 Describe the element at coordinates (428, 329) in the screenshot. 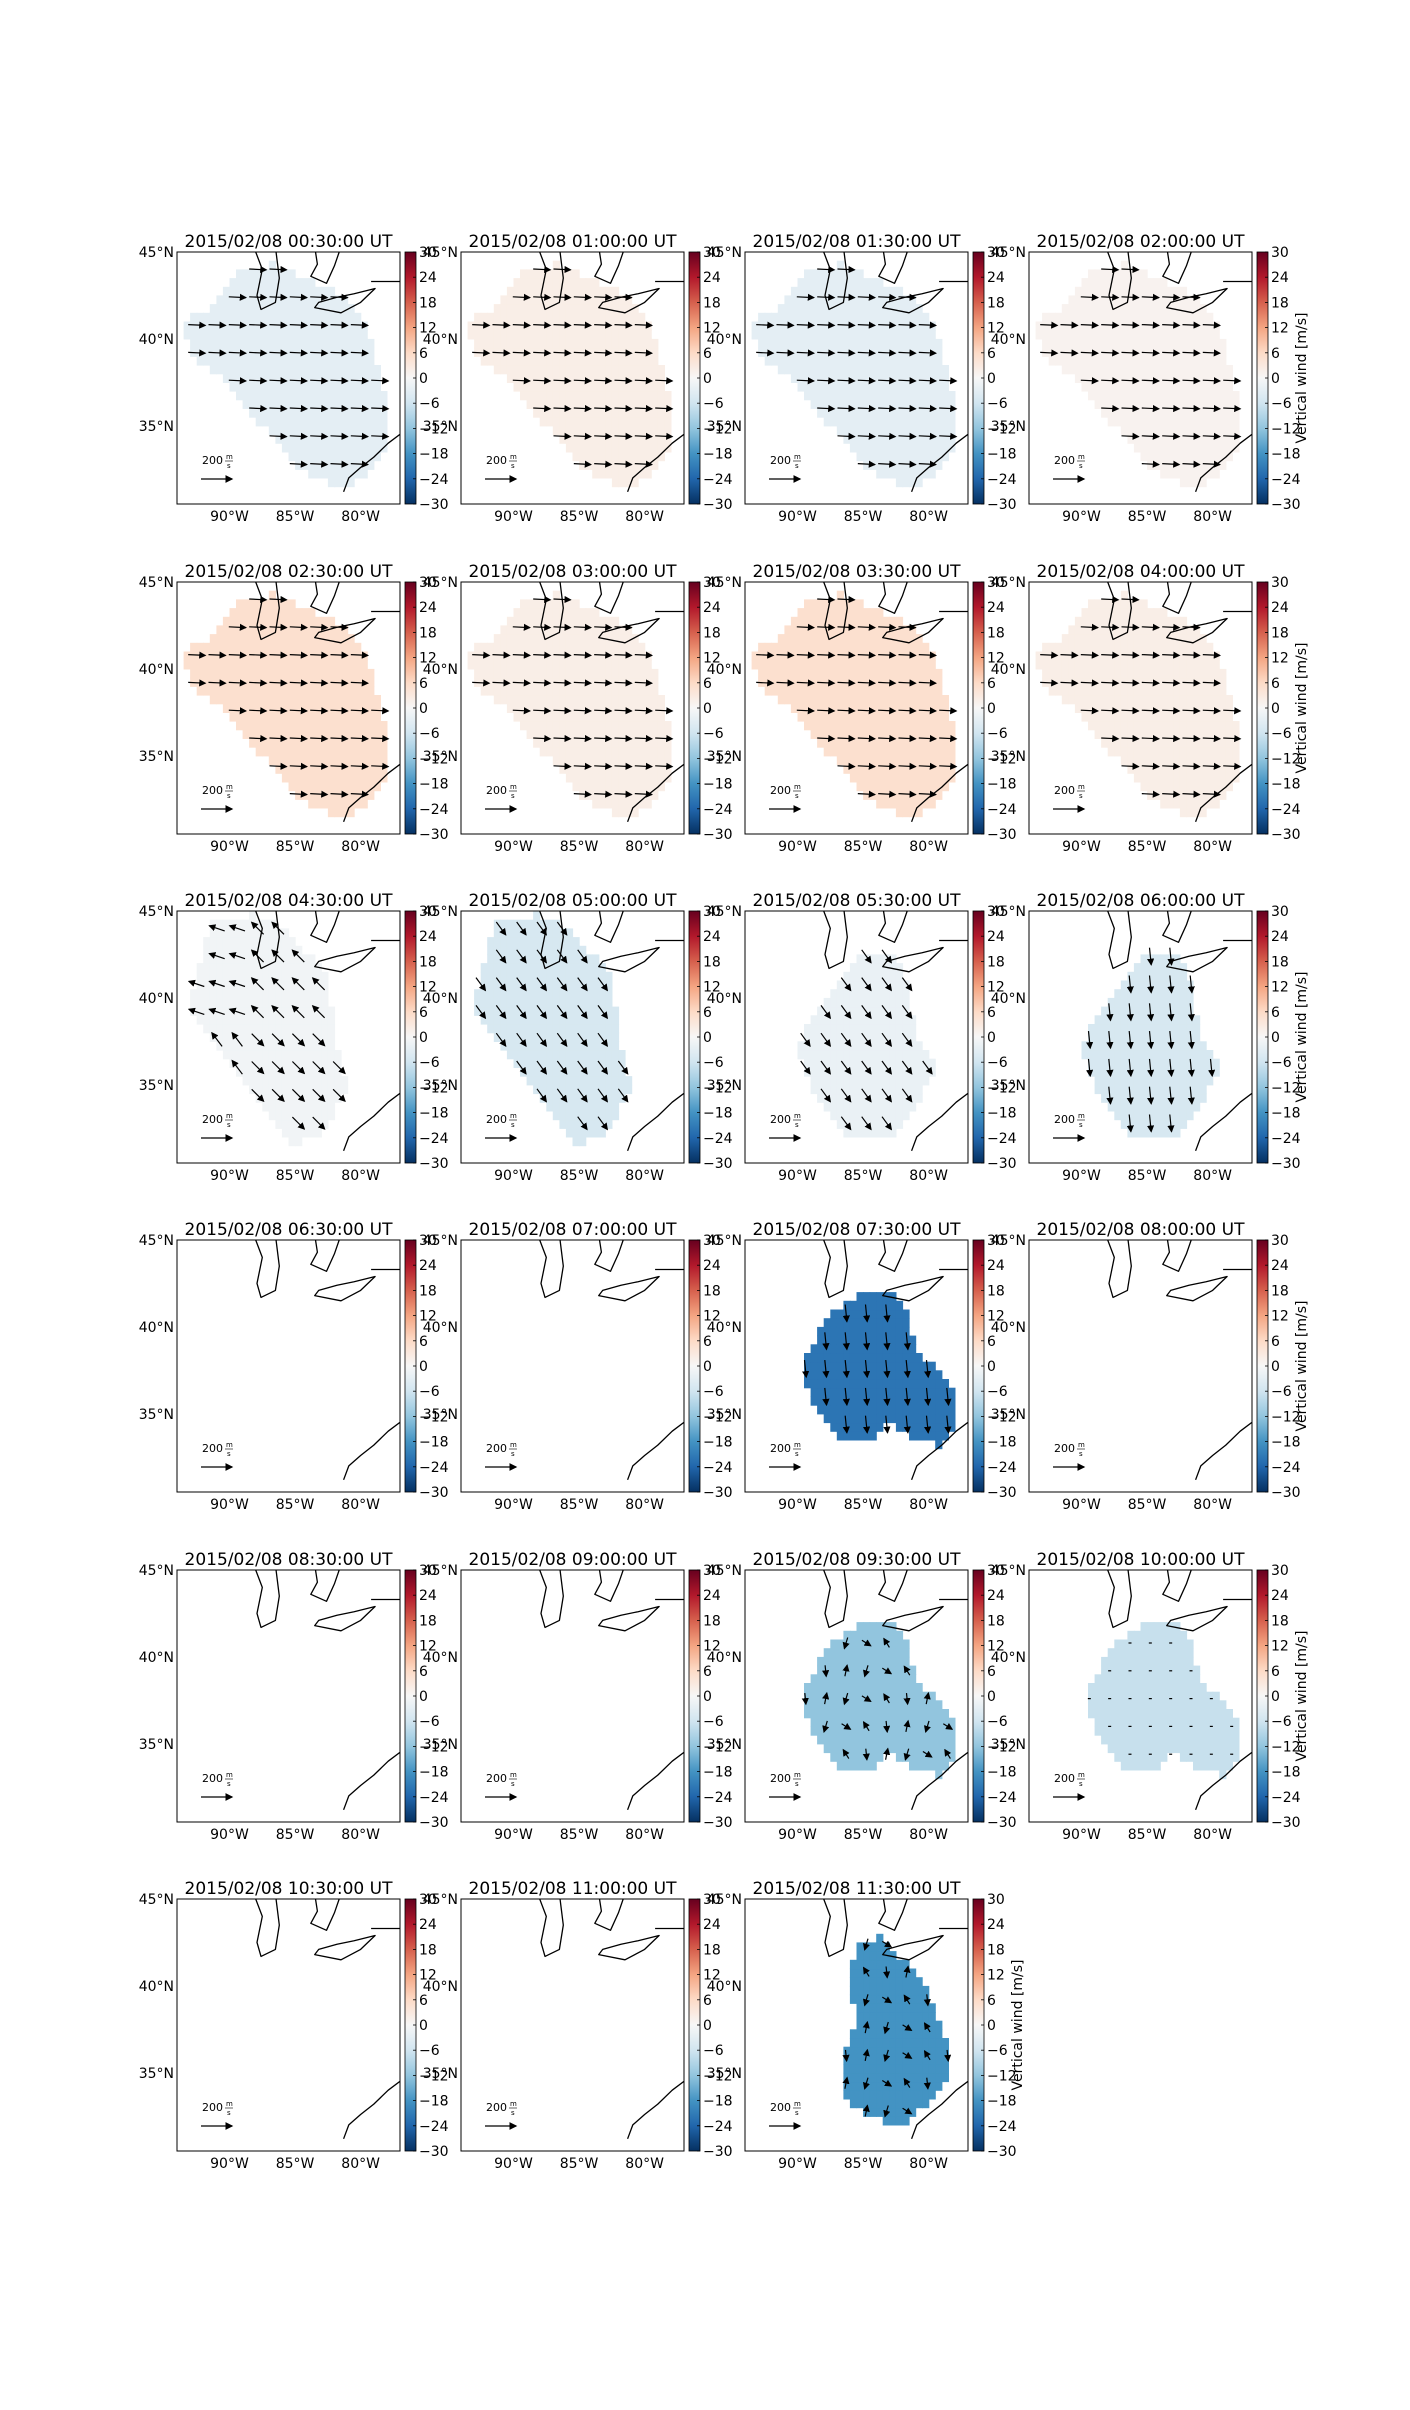

I see `colorbar-tick-label: 12` at that location.